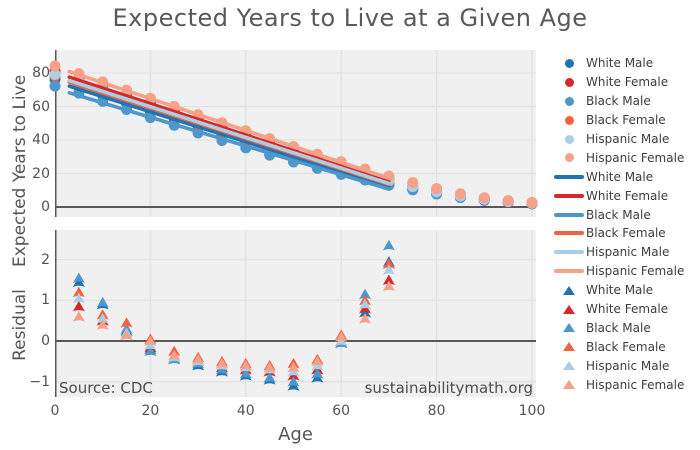 This screenshot has height=450, width=700. Describe the element at coordinates (45, 259) in the screenshot. I see `y-tick-bottom: 2` at that location.